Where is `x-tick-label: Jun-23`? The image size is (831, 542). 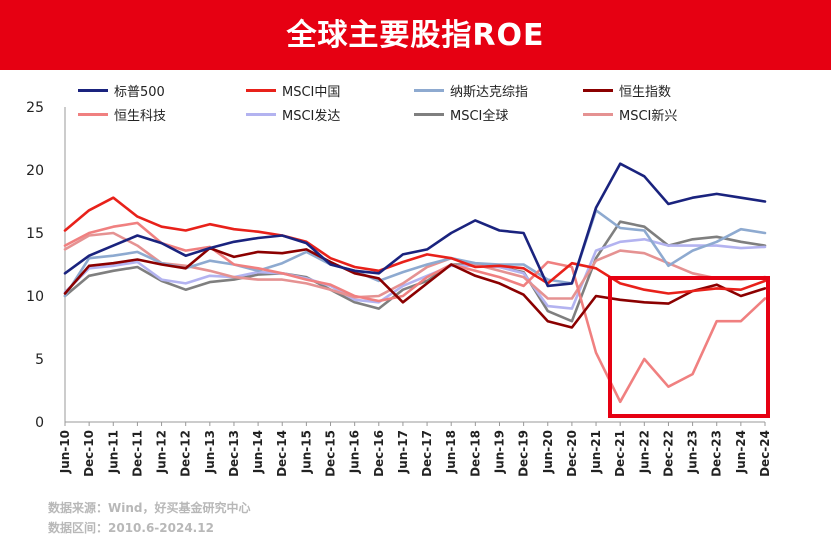 x-tick-label: Jun-23 is located at coordinates (693, 452).